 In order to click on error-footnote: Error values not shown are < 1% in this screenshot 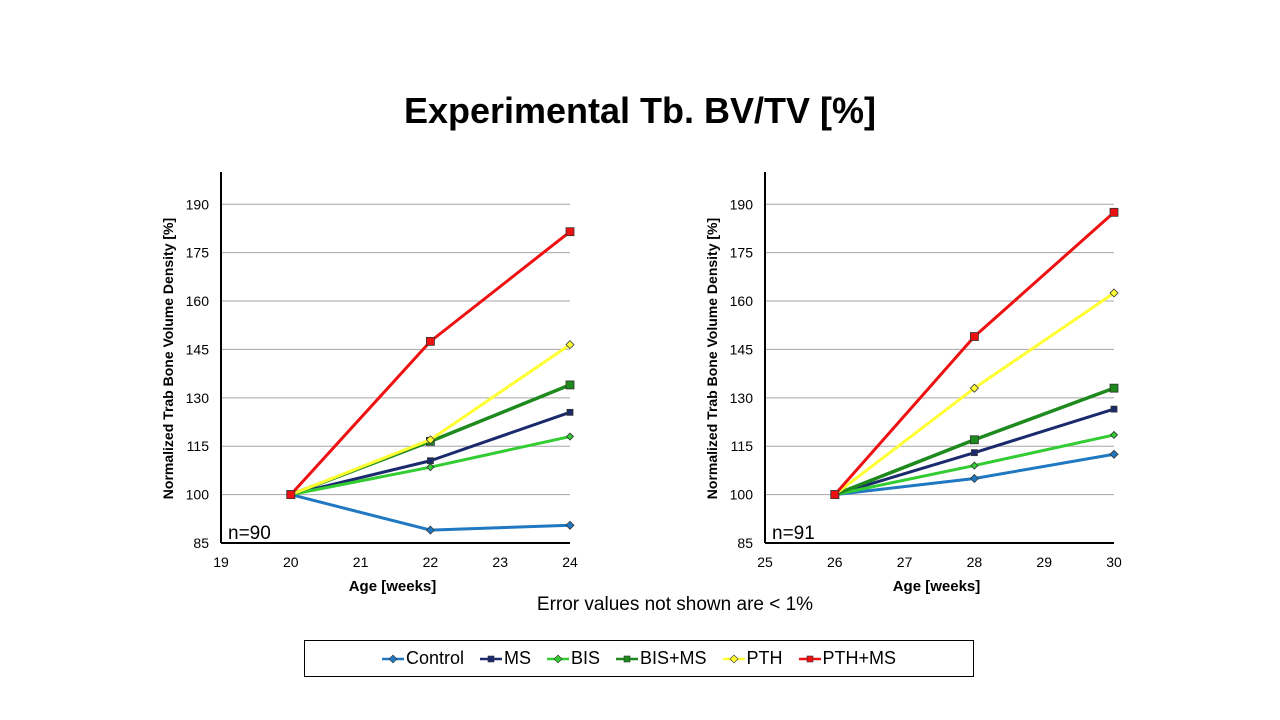, I will do `click(675, 604)`.